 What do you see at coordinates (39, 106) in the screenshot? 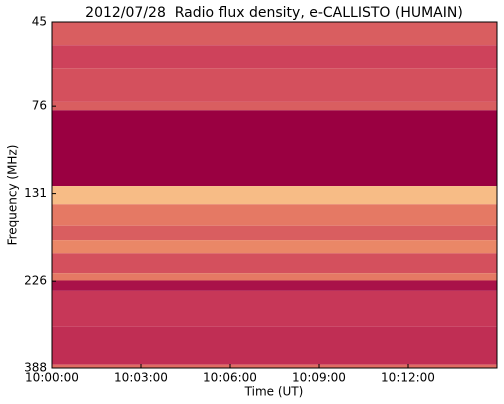
I see `y-tick-label: 76` at bounding box center [39, 106].